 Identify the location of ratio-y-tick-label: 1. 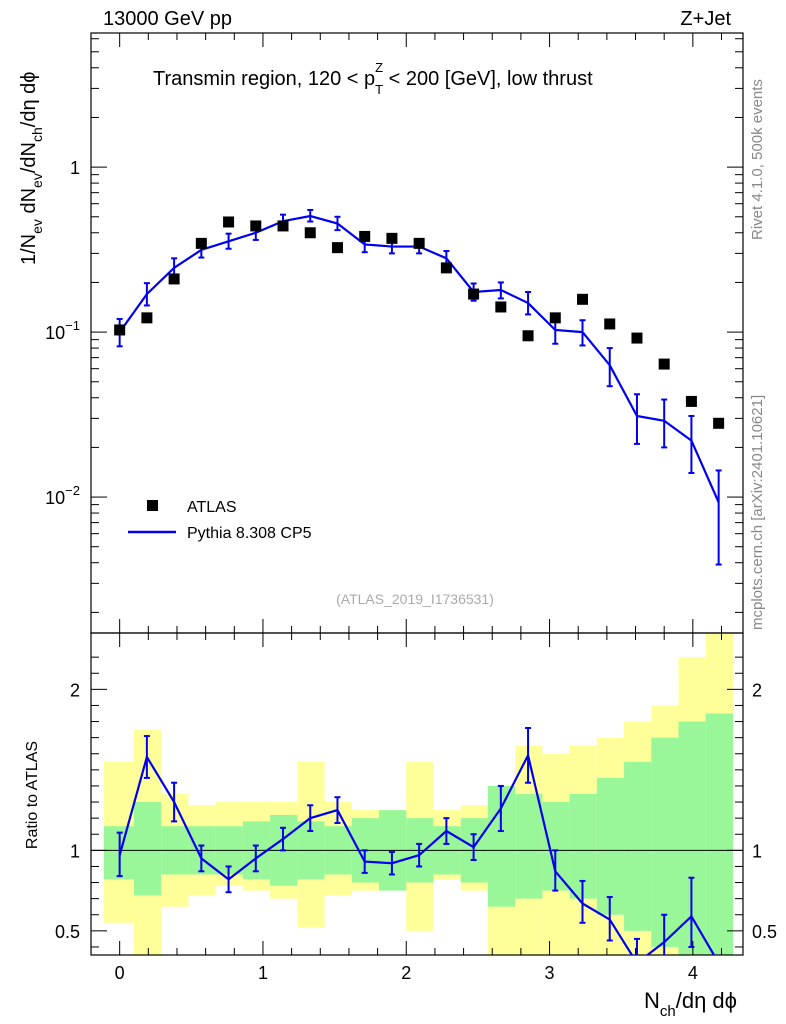
(75, 851).